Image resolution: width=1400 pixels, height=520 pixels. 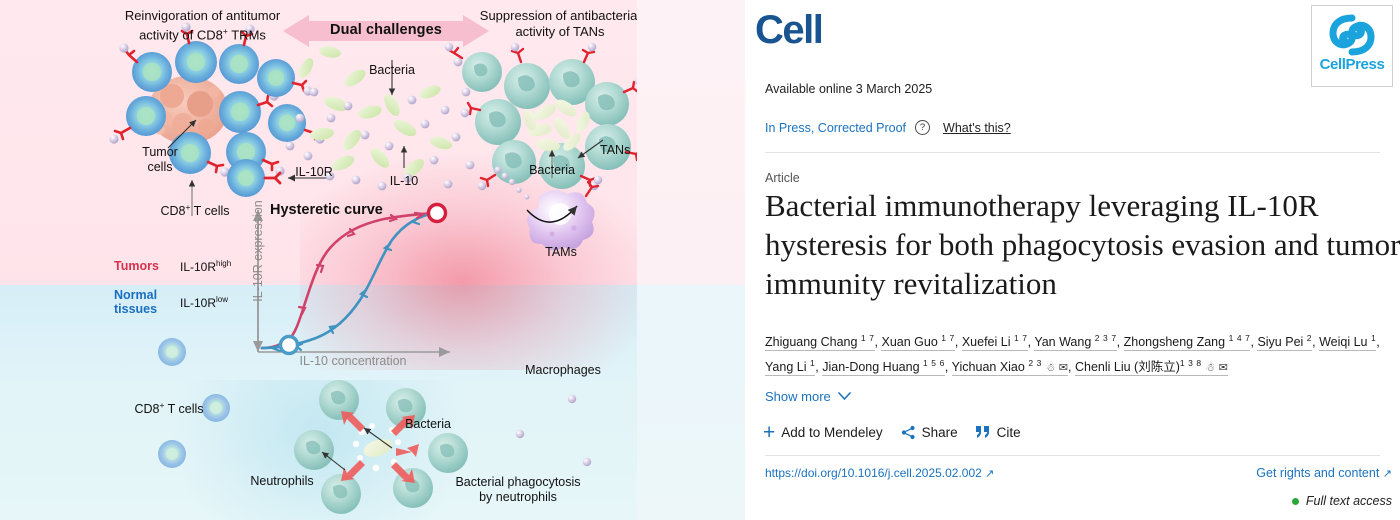 I want to click on share-label: Share, so click(x=939, y=432).